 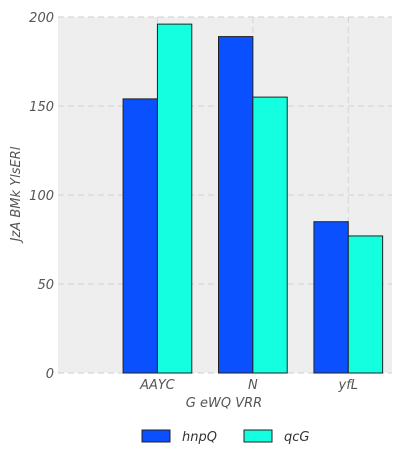 What do you see at coordinates (16, 195) in the screenshot?
I see `y-axis-label: JzA BMk YlsERl` at bounding box center [16, 195].